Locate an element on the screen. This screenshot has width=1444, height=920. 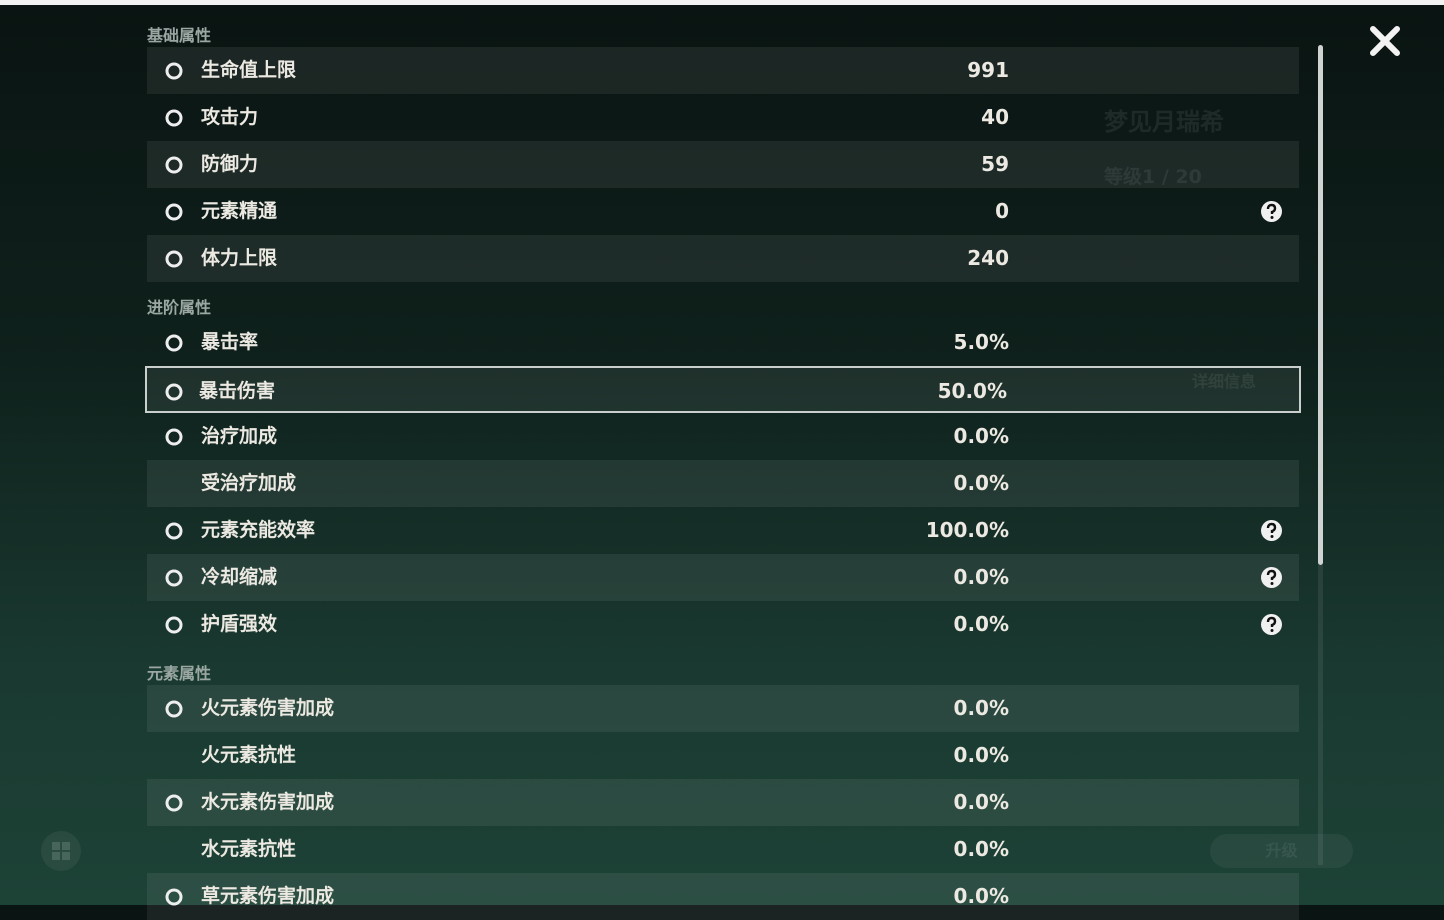
stat-row: 体力上限 240 is located at coordinates (723, 258).